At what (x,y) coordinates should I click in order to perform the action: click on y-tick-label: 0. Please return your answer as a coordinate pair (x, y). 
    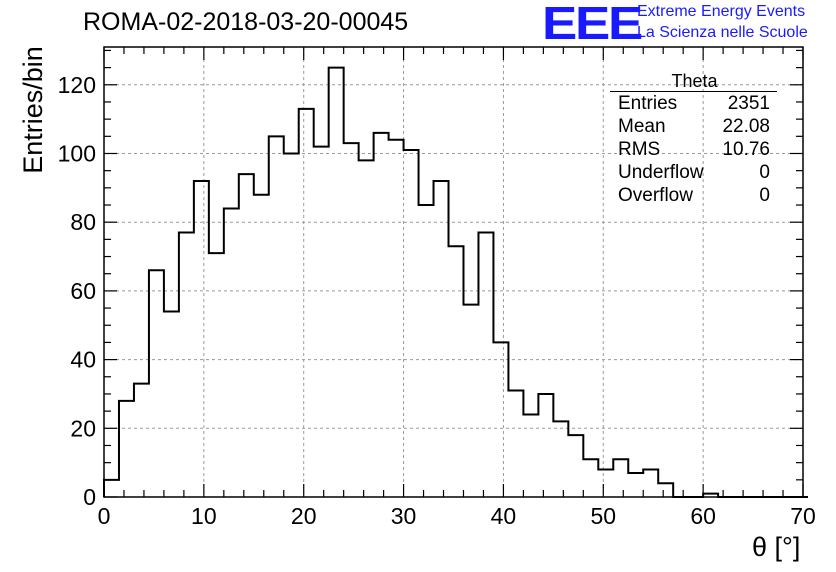
    Looking at the image, I should click on (89, 497).